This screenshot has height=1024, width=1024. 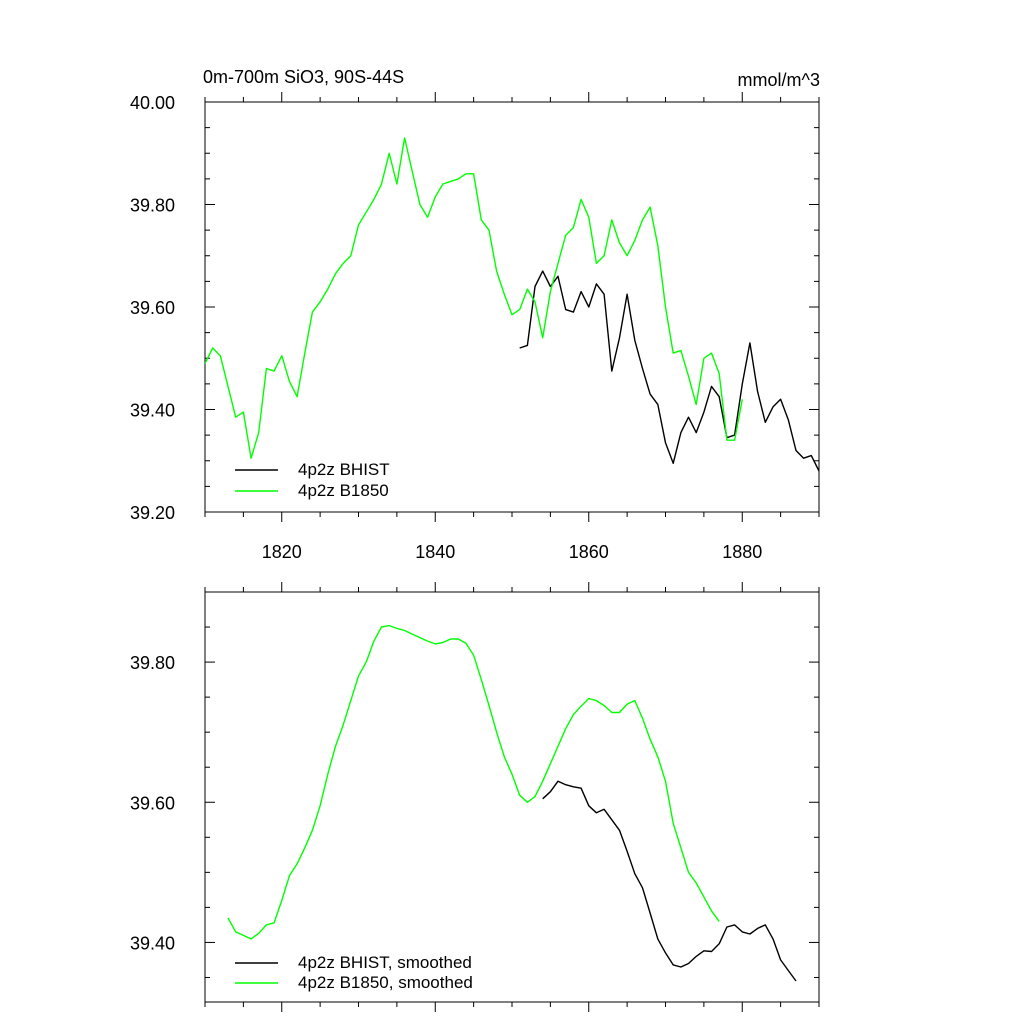 What do you see at coordinates (152, 513) in the screenshot?
I see `y-tick-label: 39.20` at bounding box center [152, 513].